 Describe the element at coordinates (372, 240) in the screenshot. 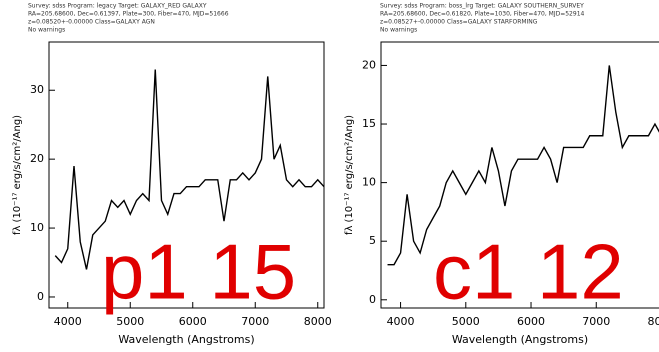

I see `y-tick-label: 5` at that location.